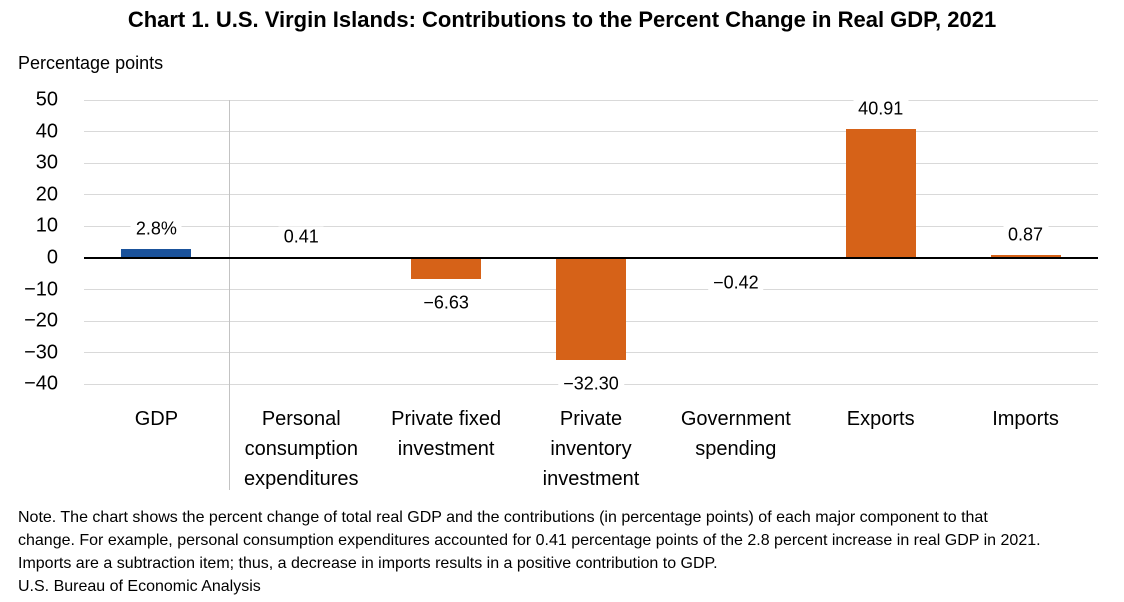  Describe the element at coordinates (52, 257) in the screenshot. I see `y-tick-label-0: 0` at that location.